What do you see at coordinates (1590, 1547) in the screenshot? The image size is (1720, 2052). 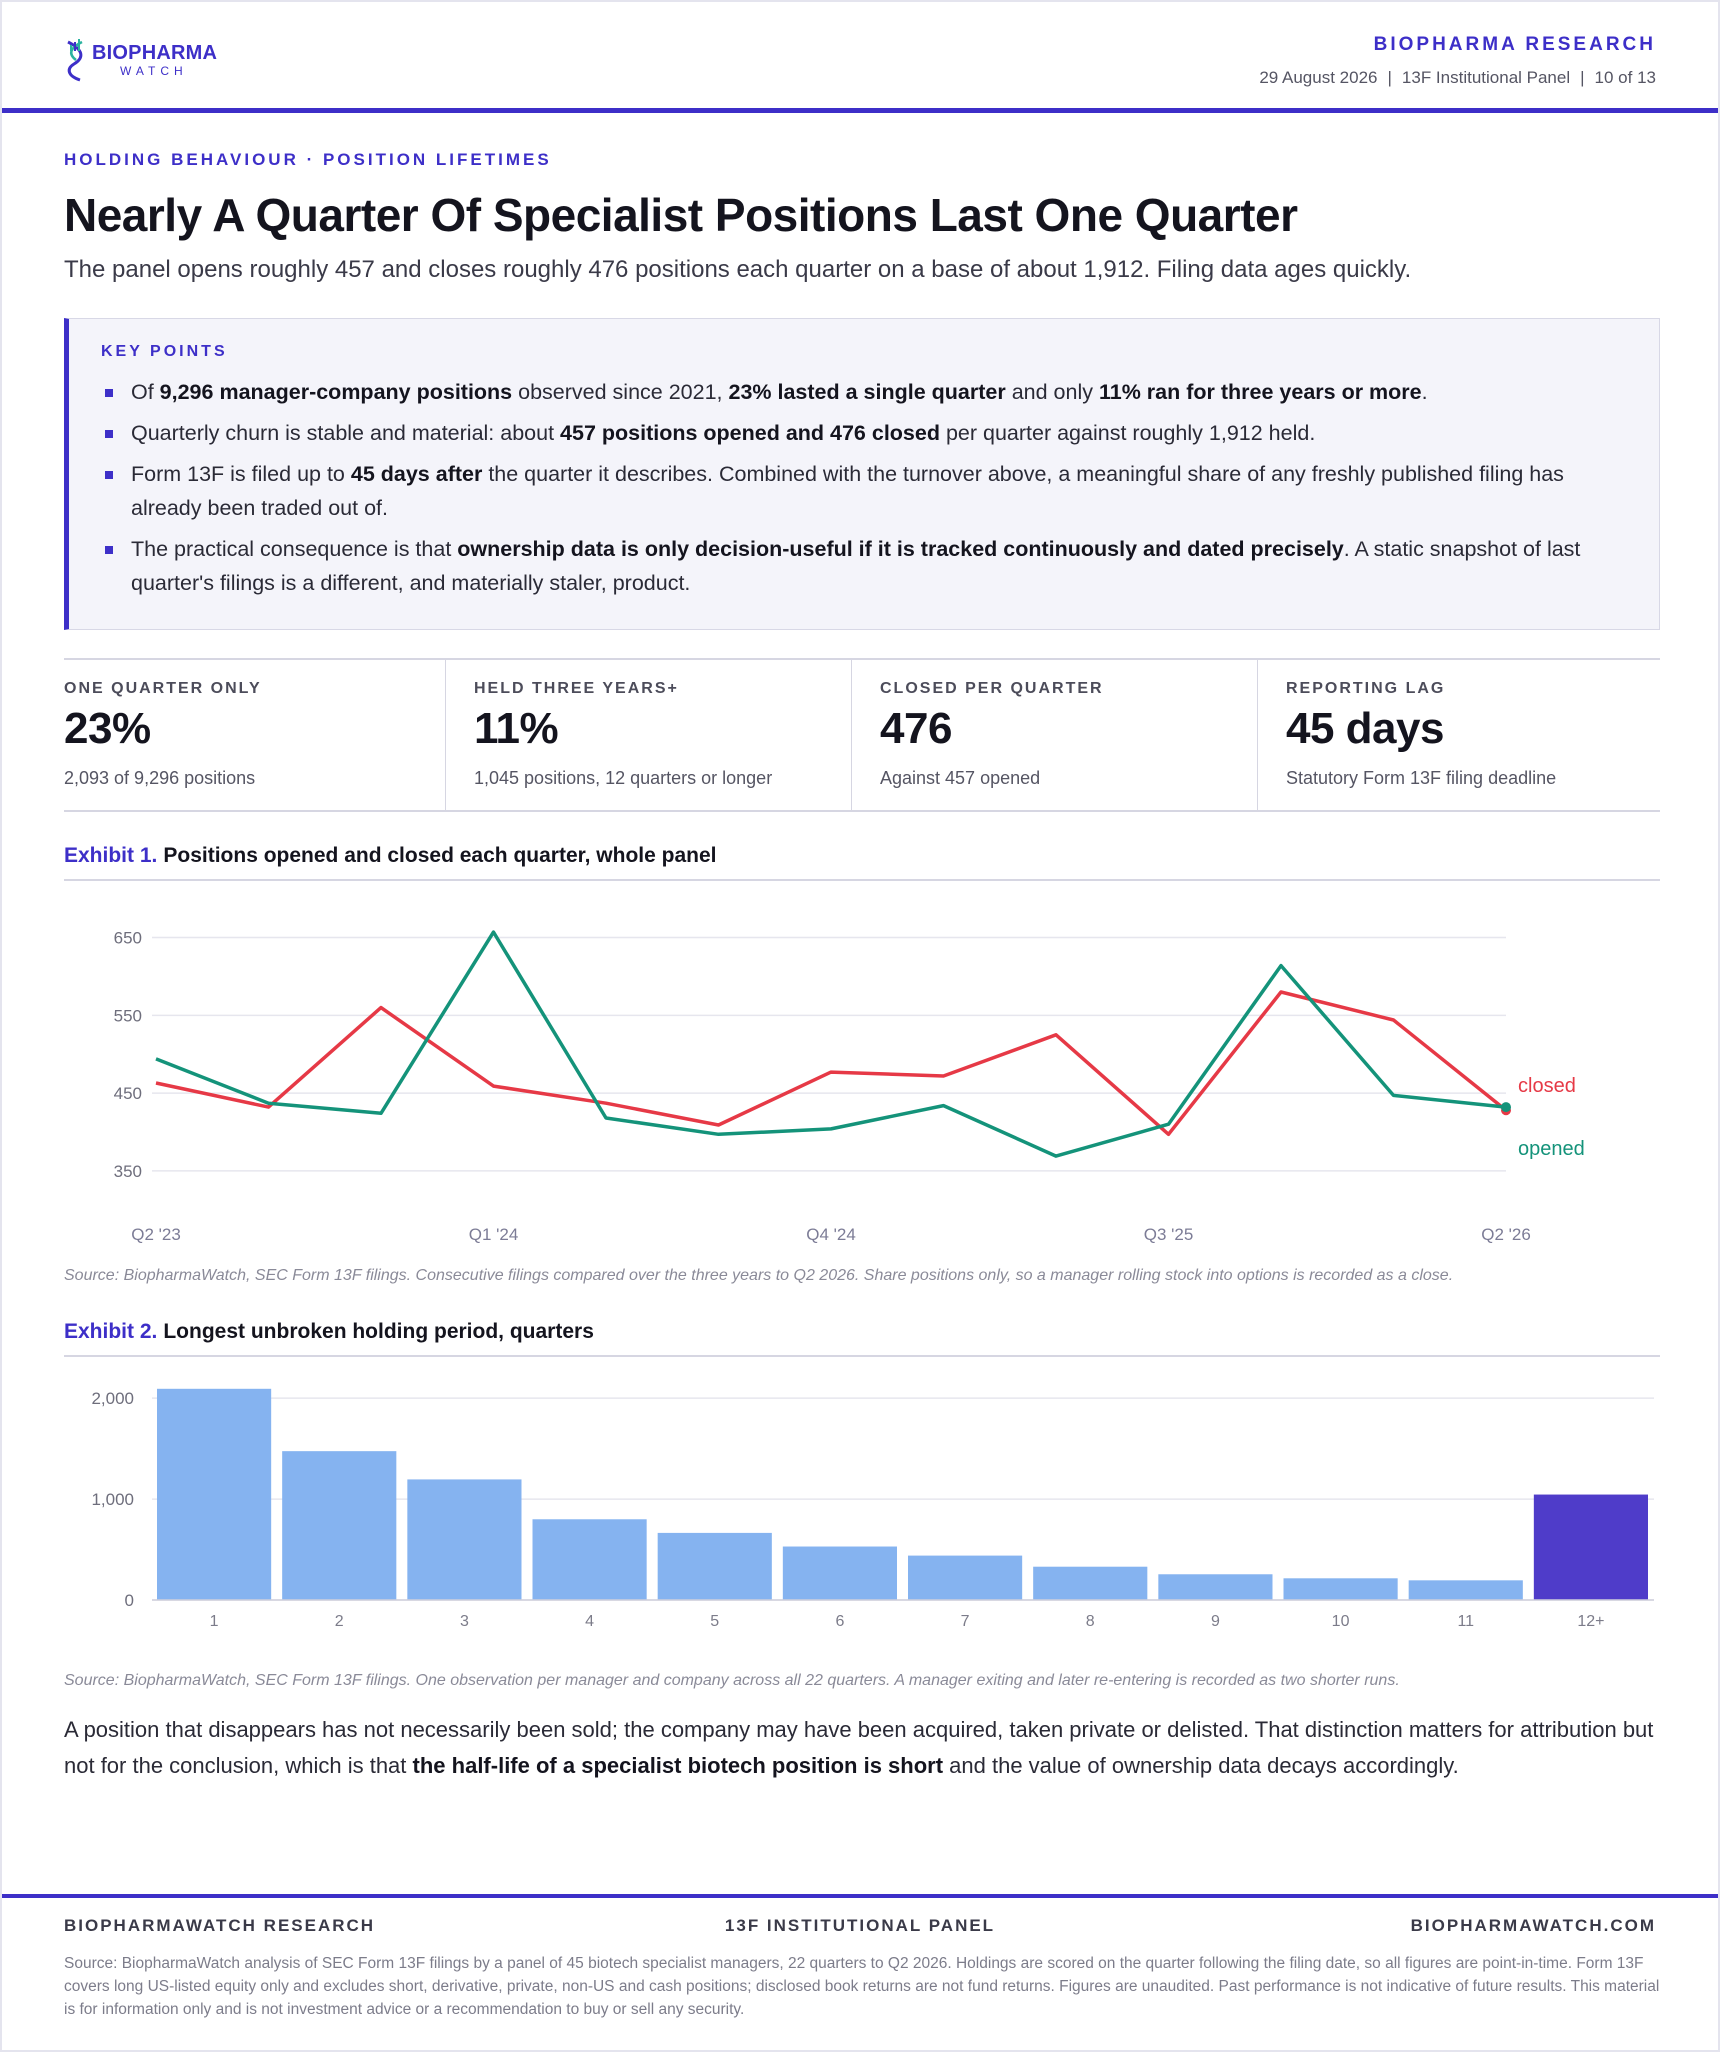 I see `bar-12+` at bounding box center [1590, 1547].